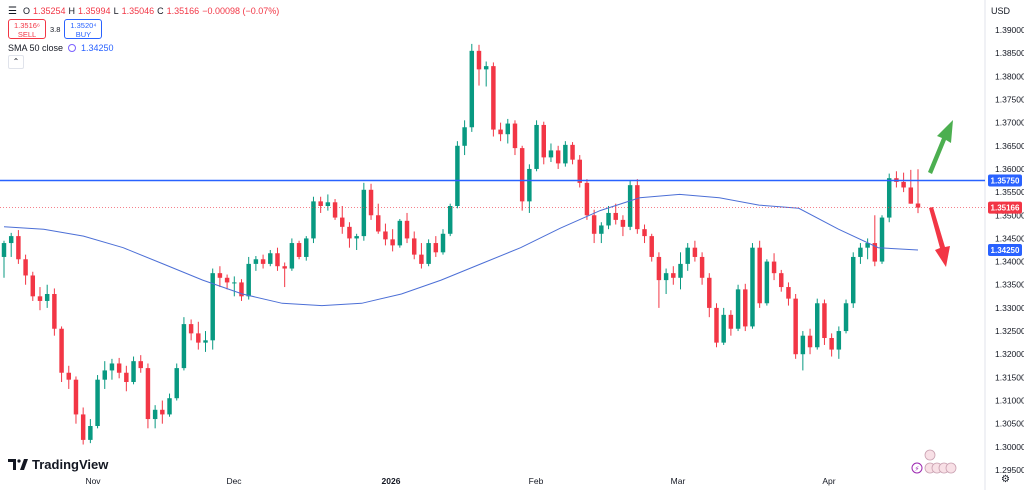  I want to click on sell-button: 1.3516⁶ SELL, so click(27, 29).